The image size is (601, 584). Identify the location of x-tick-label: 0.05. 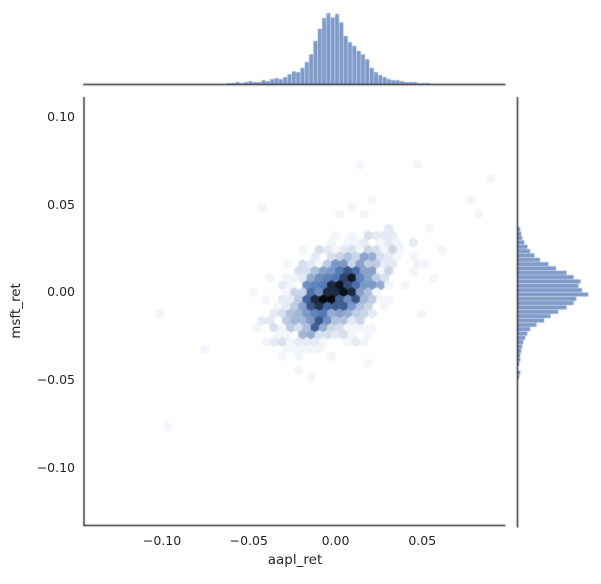
(422, 540).